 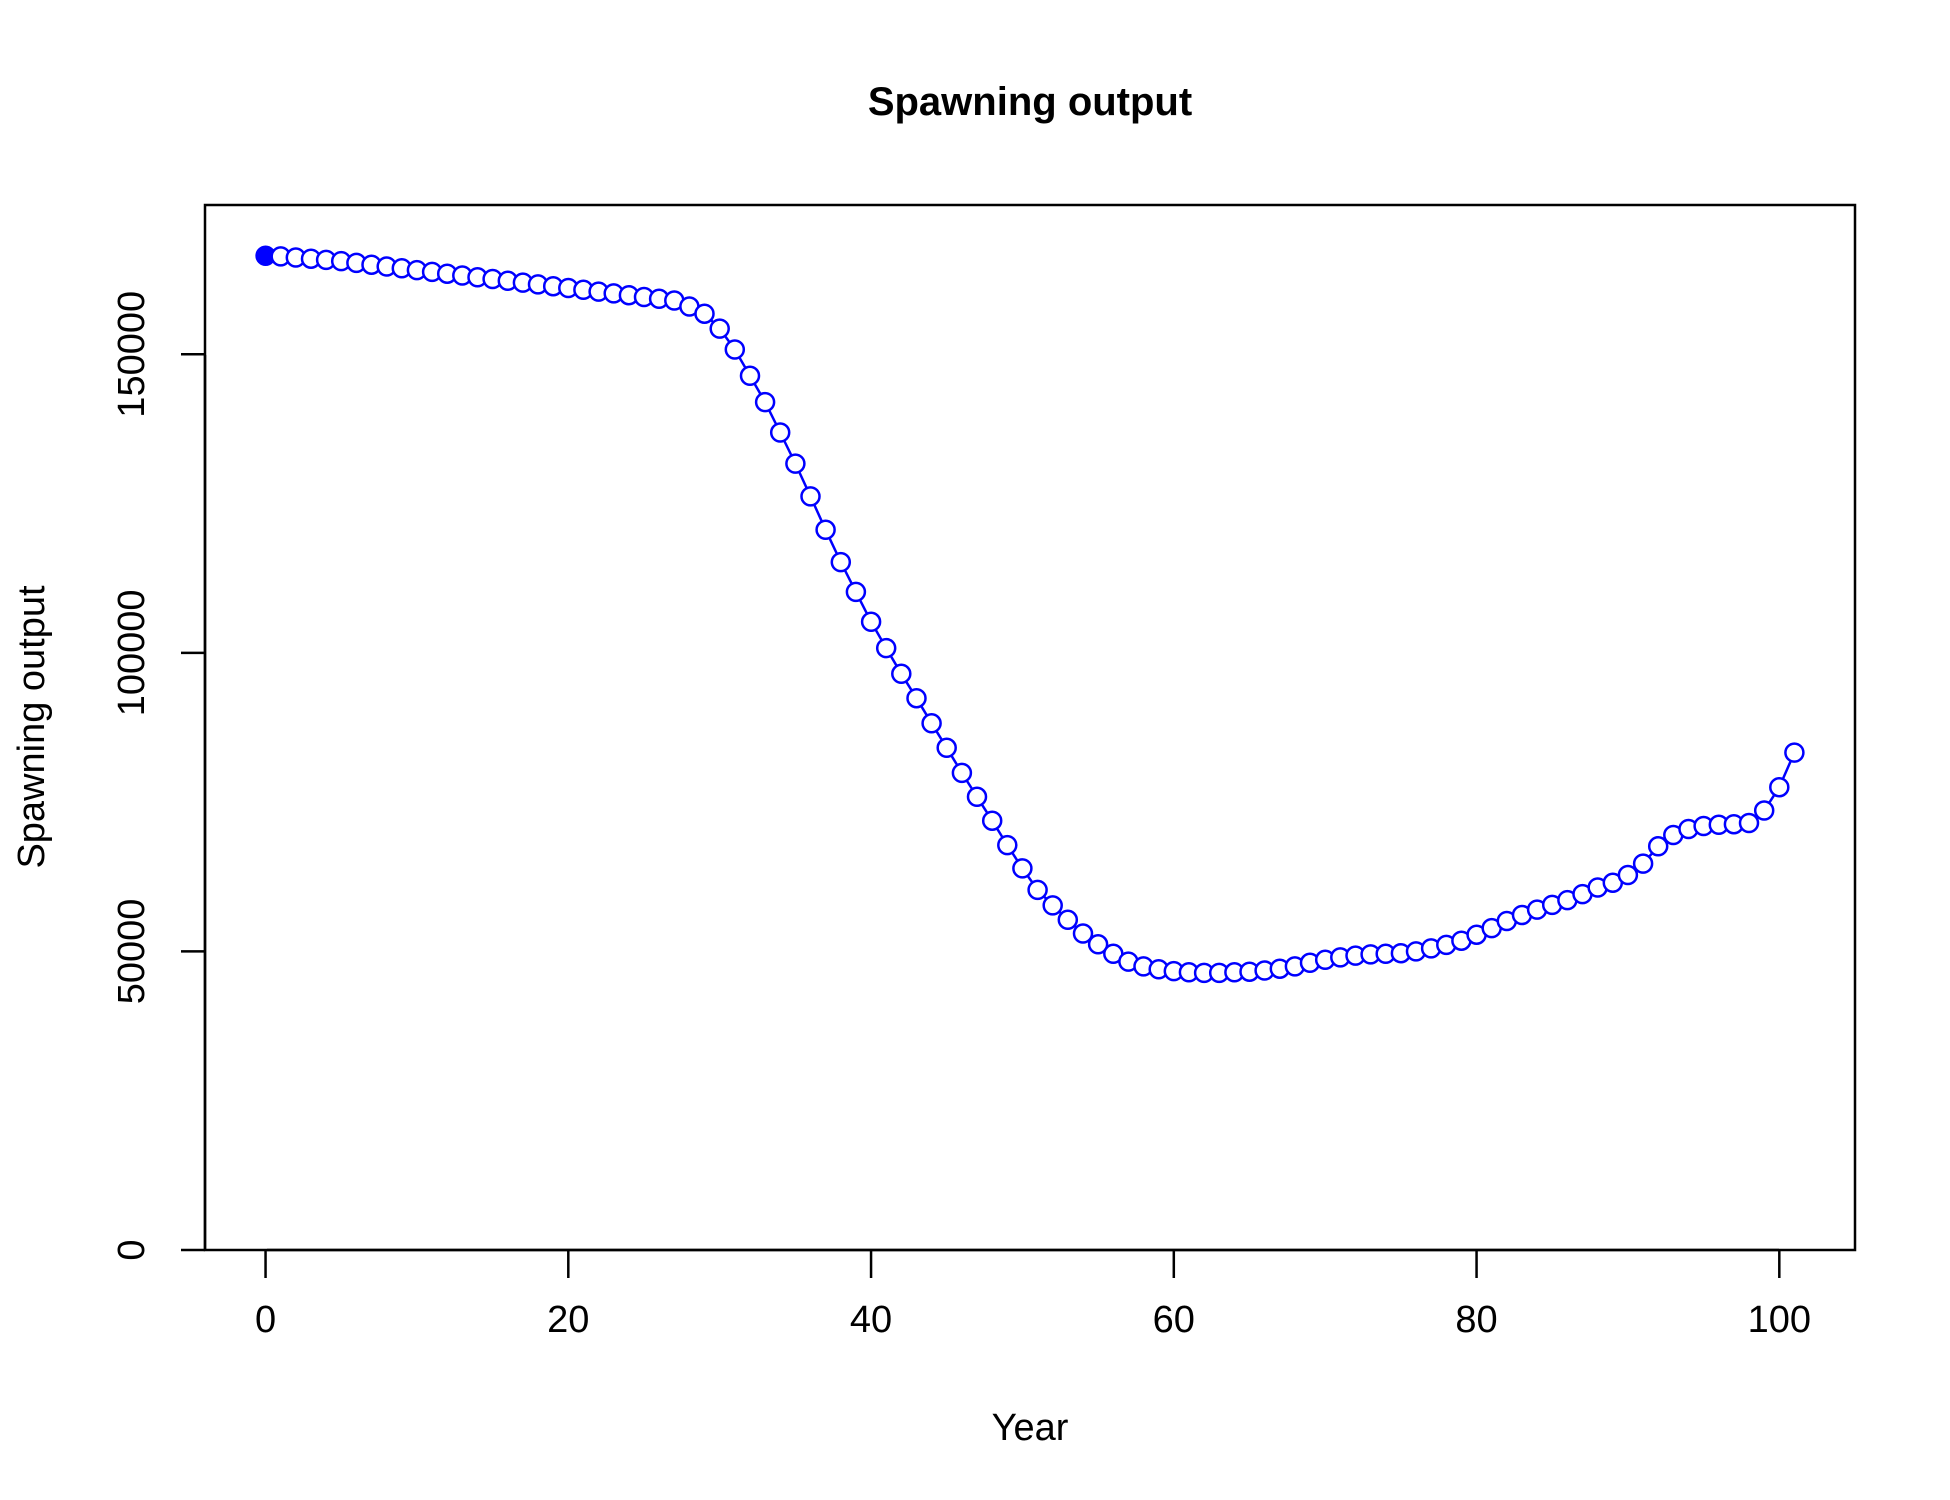 What do you see at coordinates (1174, 1320) in the screenshot?
I see `x-tick-label: 60` at bounding box center [1174, 1320].